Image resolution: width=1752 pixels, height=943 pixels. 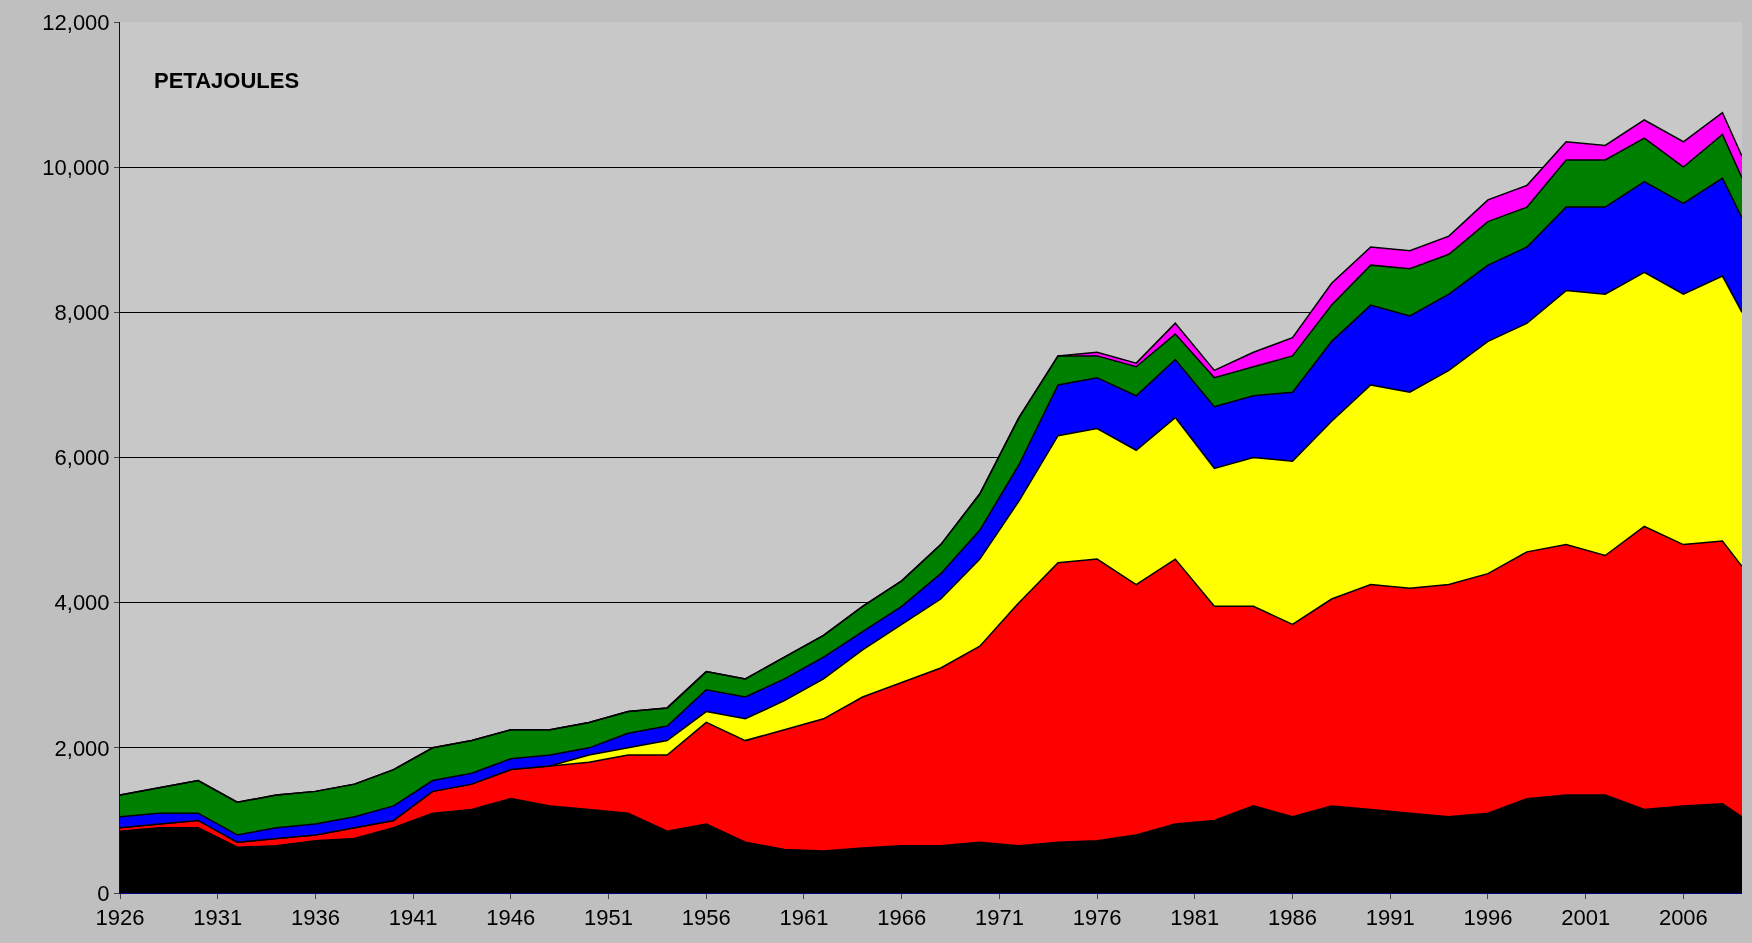 I want to click on x-tick-label: 1971, so click(x=999, y=918).